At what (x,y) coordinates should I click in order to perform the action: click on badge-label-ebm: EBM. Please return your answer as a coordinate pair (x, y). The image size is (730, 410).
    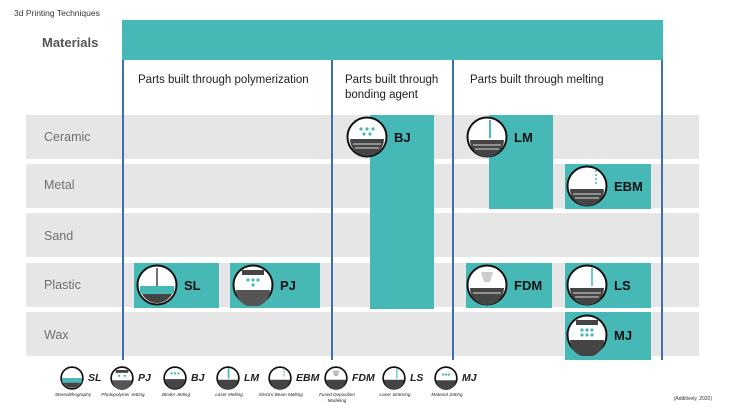
    Looking at the image, I should click on (628, 186).